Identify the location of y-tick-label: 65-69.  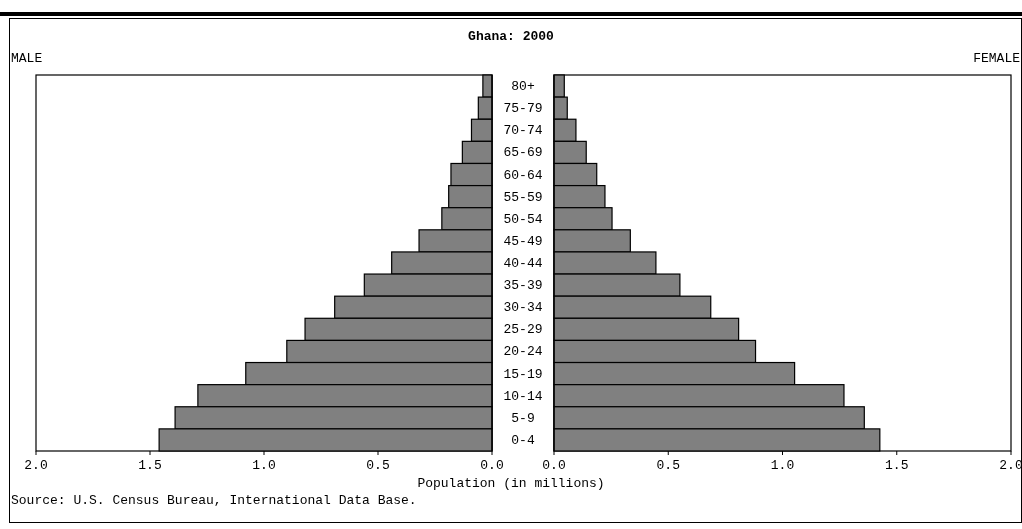
(523, 153).